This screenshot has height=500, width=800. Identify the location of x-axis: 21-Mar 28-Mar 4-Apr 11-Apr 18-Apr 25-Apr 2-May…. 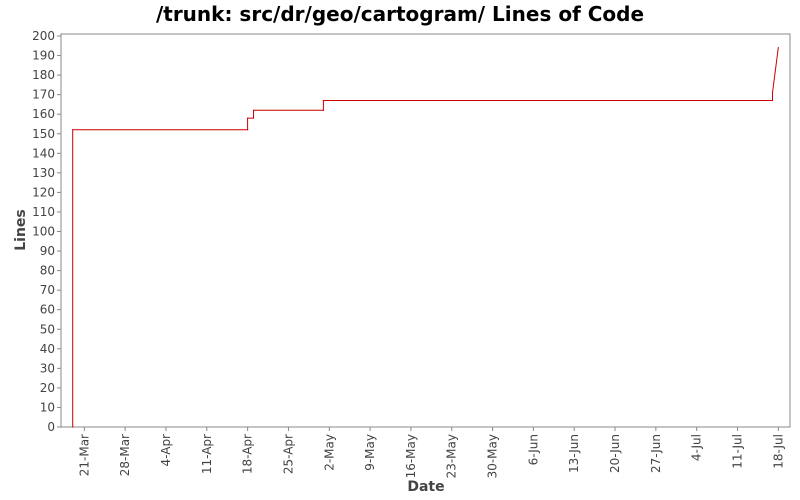
(431, 452).